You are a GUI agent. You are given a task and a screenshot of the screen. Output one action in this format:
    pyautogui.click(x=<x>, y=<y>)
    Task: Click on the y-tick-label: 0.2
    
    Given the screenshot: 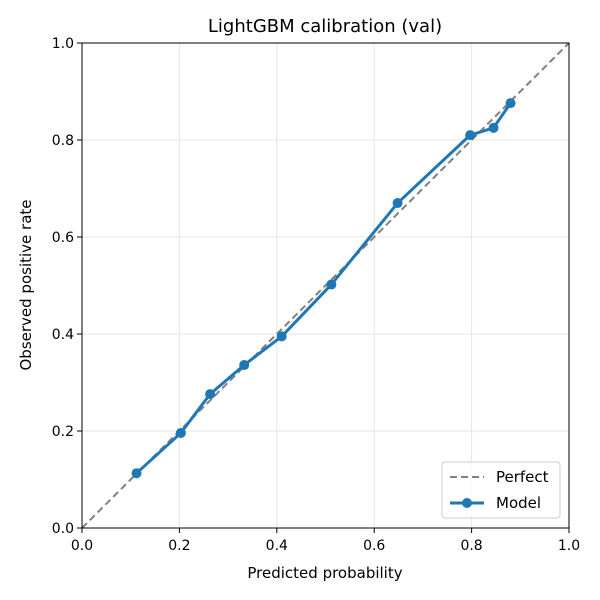 What is the action you would take?
    pyautogui.click(x=63, y=432)
    